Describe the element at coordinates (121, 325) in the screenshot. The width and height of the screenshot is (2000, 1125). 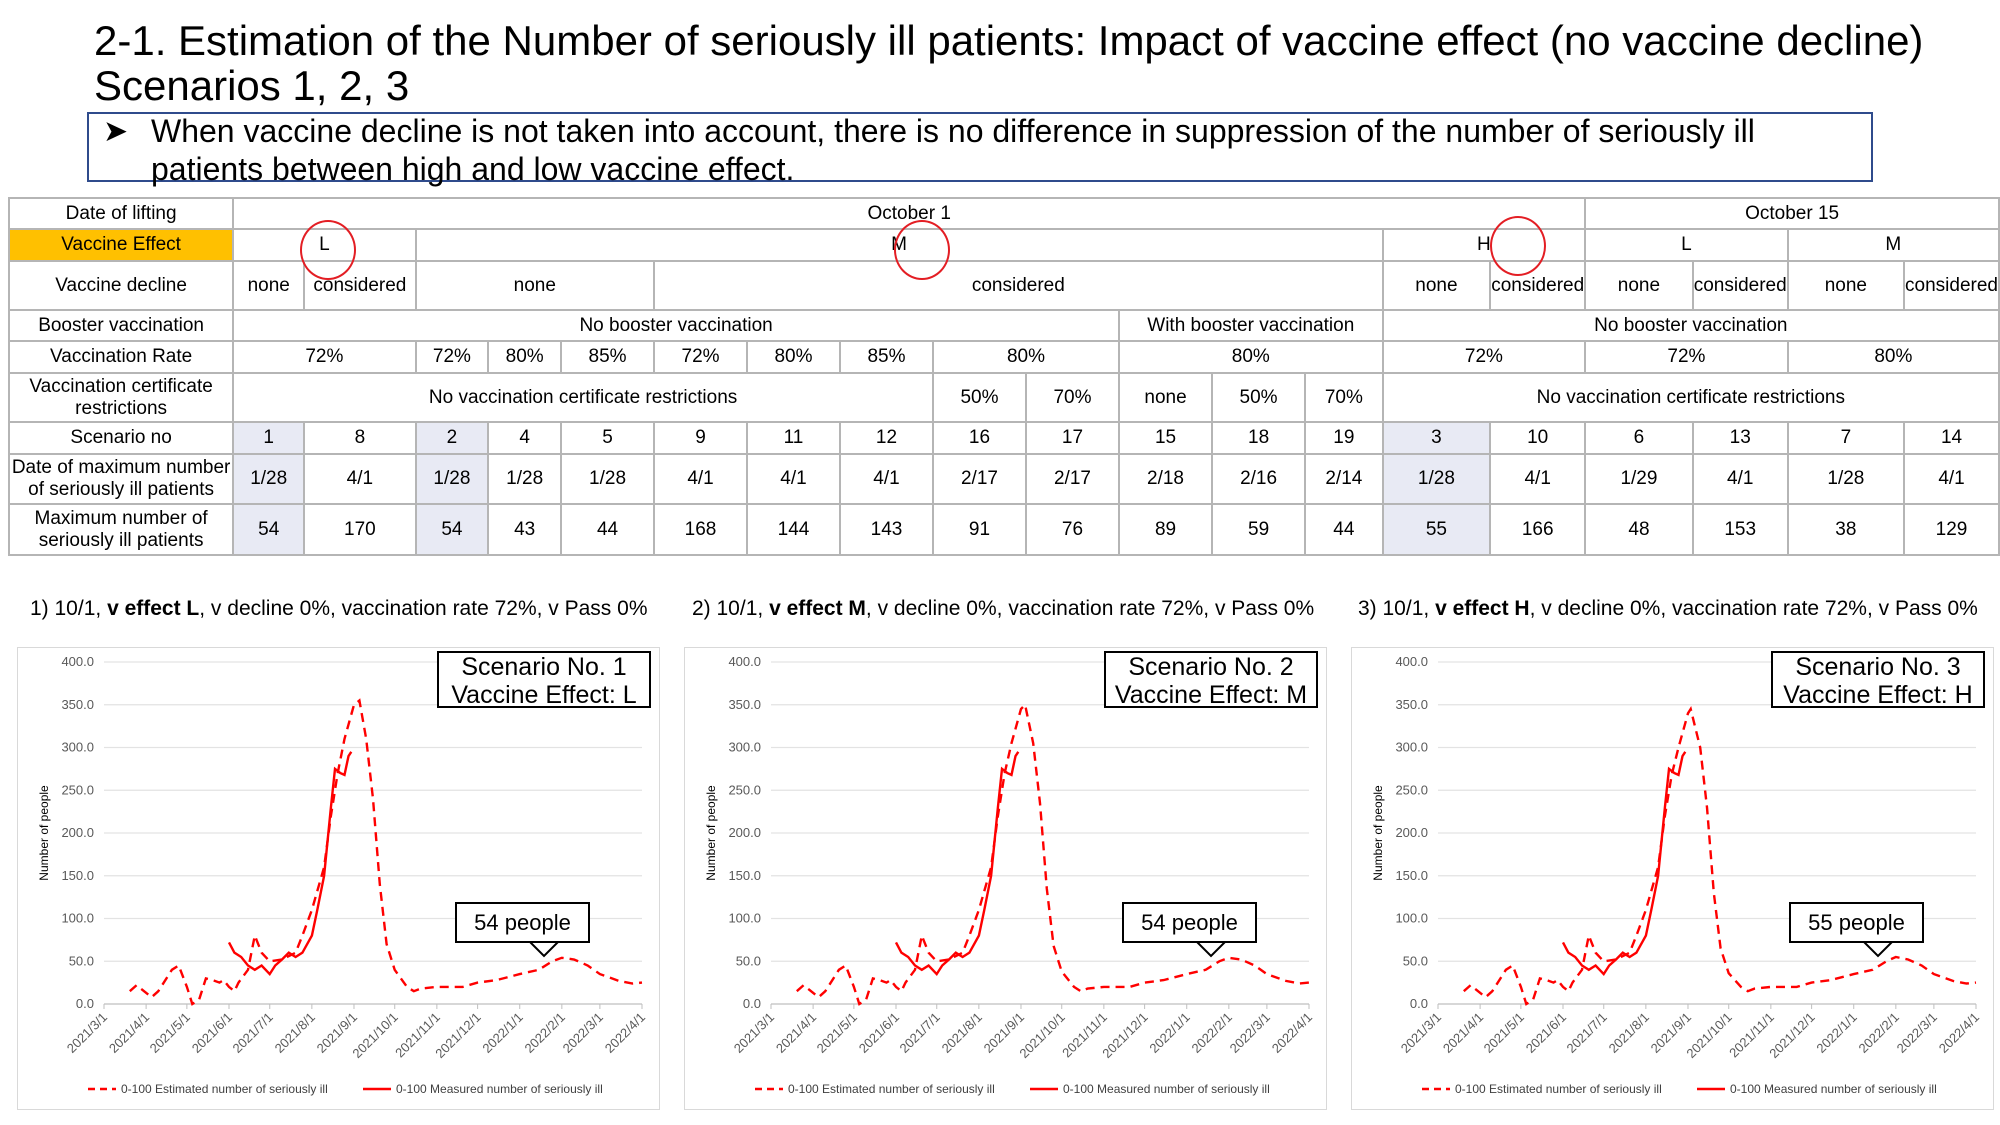
I see `row-label: Booster vaccination` at that location.